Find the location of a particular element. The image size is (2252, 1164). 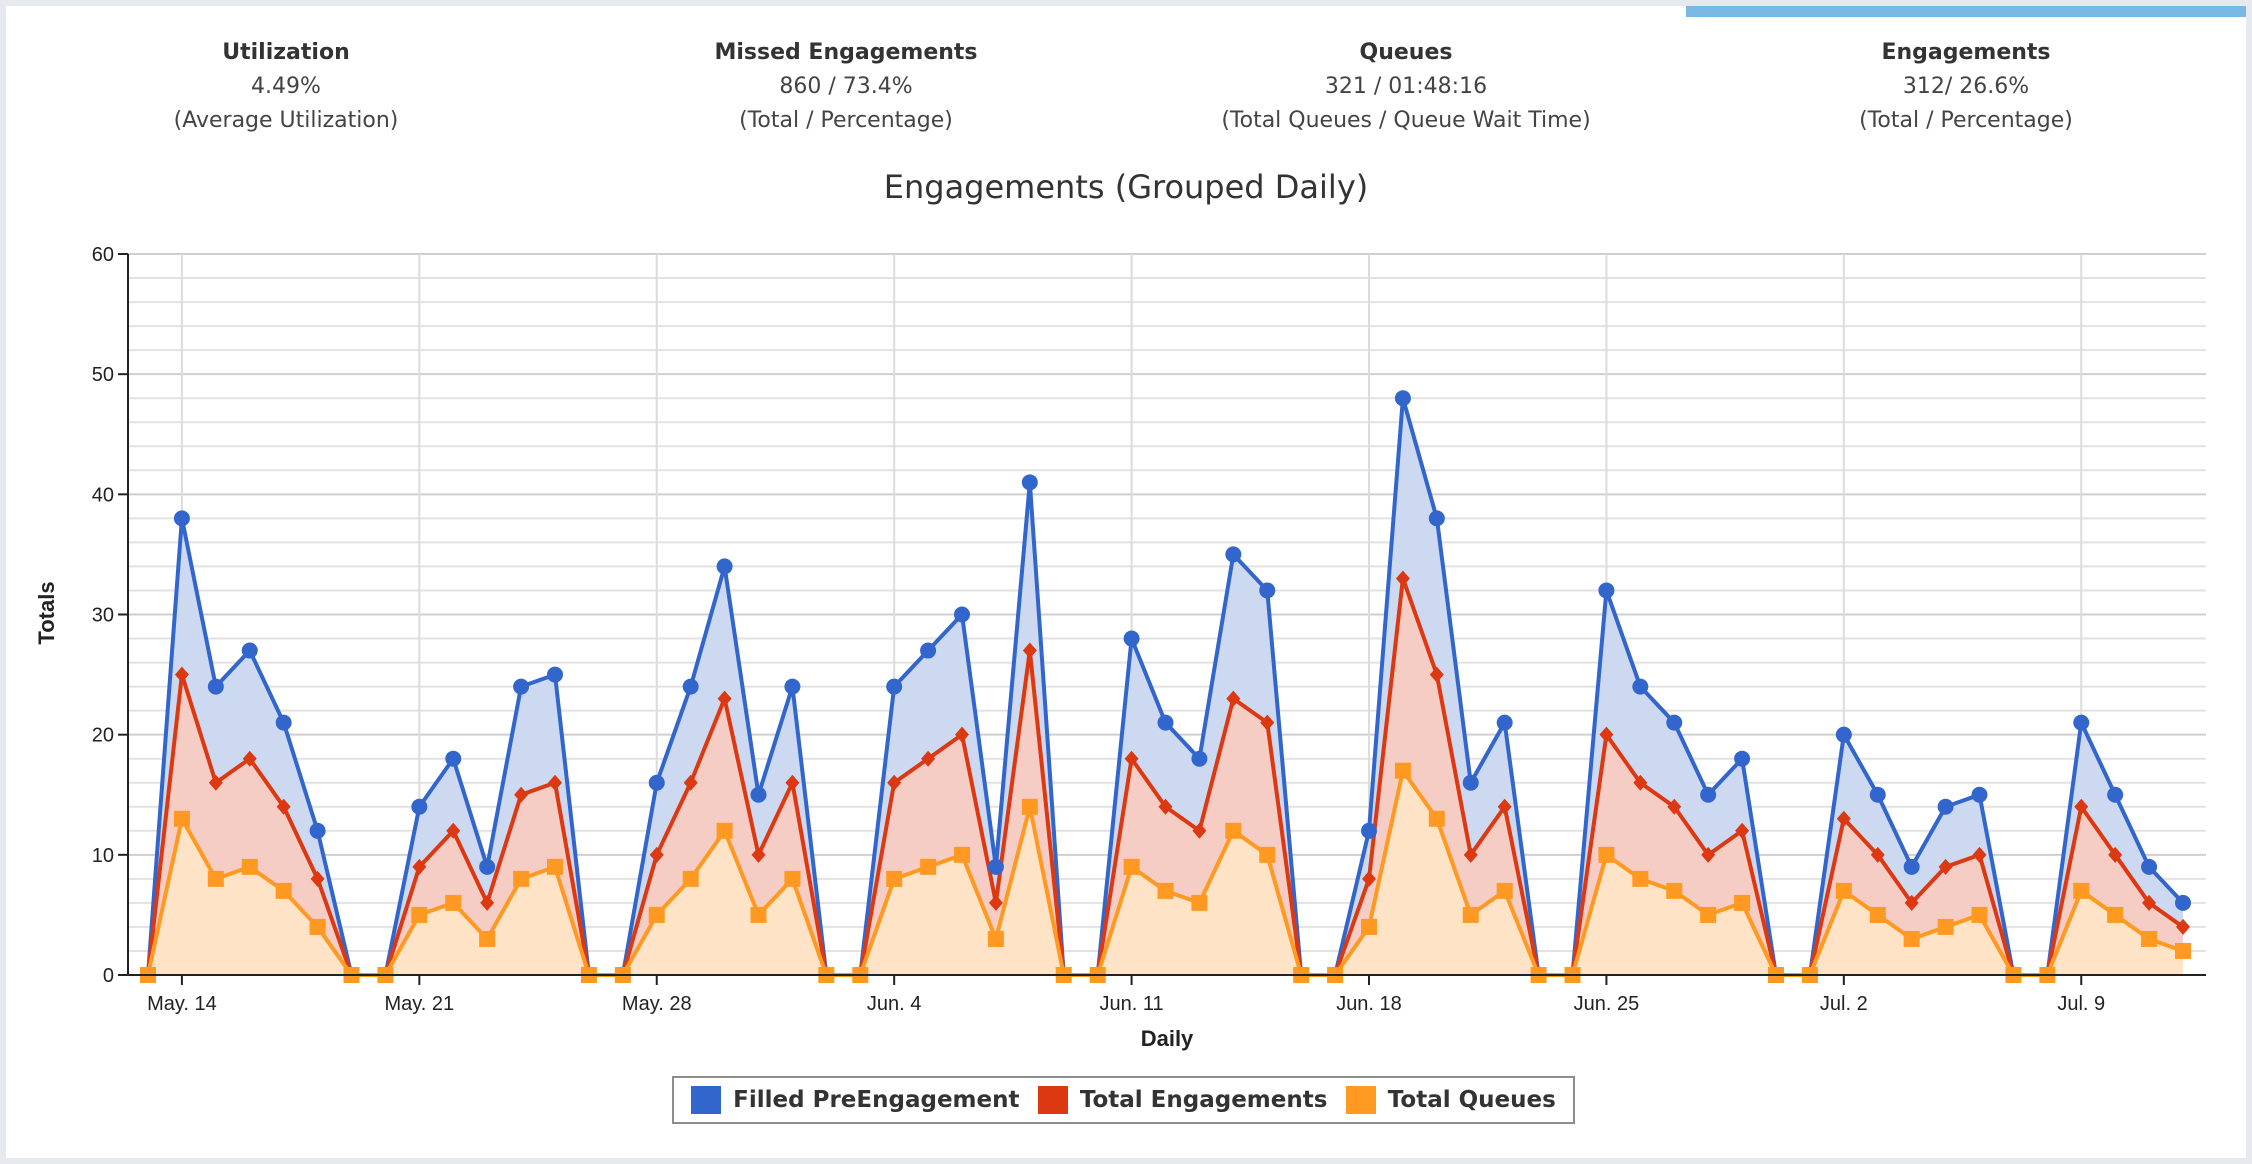

legend-label: Filled PreEngagement is located at coordinates (876, 1100).